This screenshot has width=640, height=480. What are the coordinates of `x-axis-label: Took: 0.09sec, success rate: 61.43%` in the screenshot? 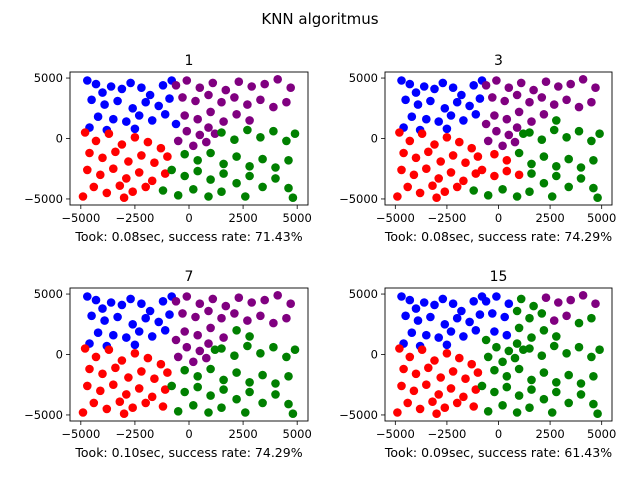 It's located at (498, 452).